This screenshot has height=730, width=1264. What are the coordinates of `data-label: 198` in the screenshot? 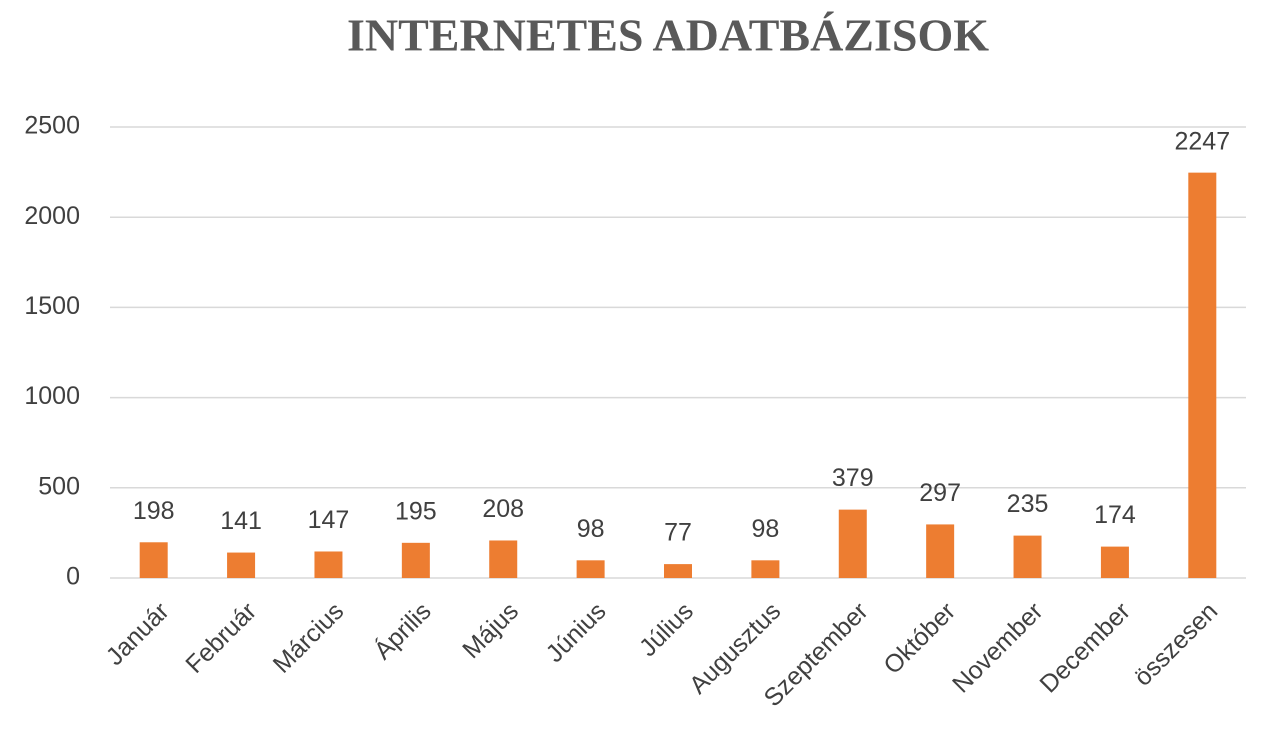 It's located at (154, 511).